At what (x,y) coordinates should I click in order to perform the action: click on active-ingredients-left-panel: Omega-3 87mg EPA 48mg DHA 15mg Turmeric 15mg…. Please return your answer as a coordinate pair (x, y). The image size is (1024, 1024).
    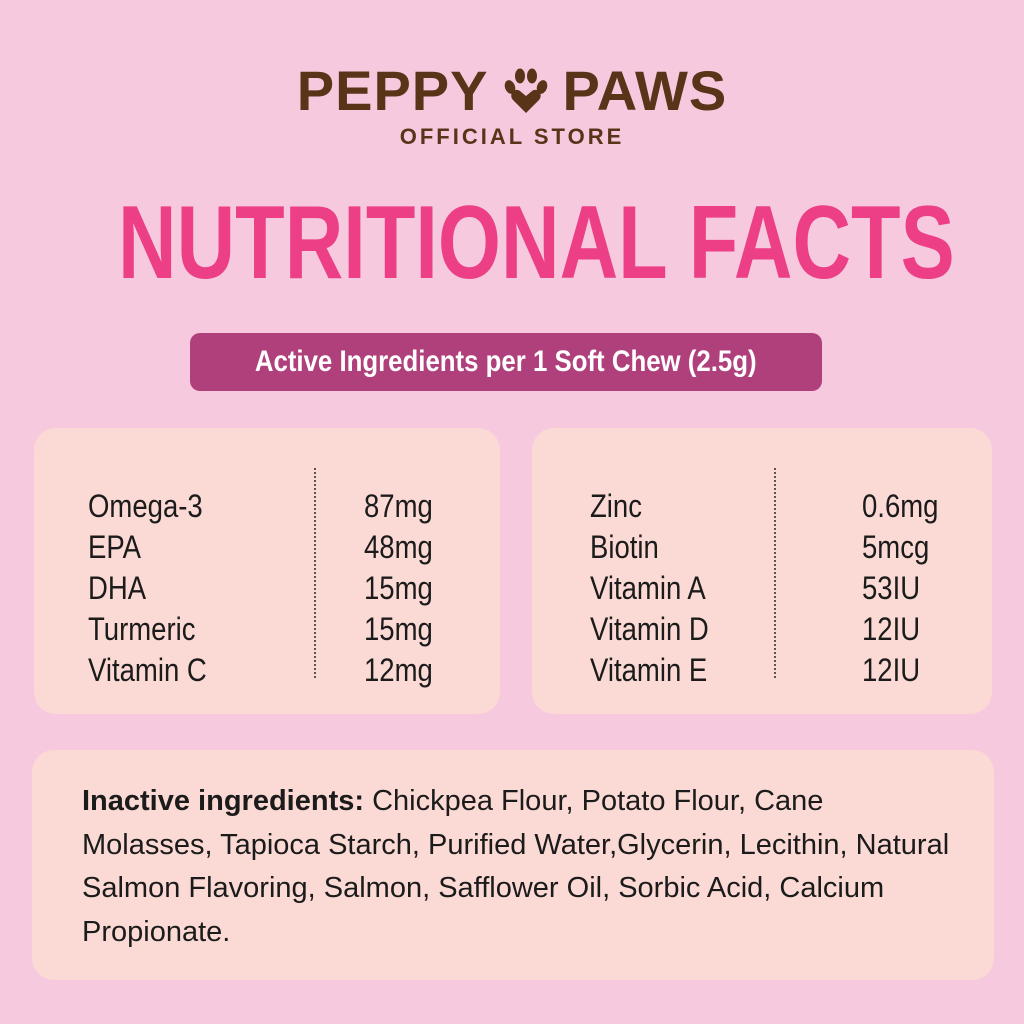
    Looking at the image, I should click on (267, 571).